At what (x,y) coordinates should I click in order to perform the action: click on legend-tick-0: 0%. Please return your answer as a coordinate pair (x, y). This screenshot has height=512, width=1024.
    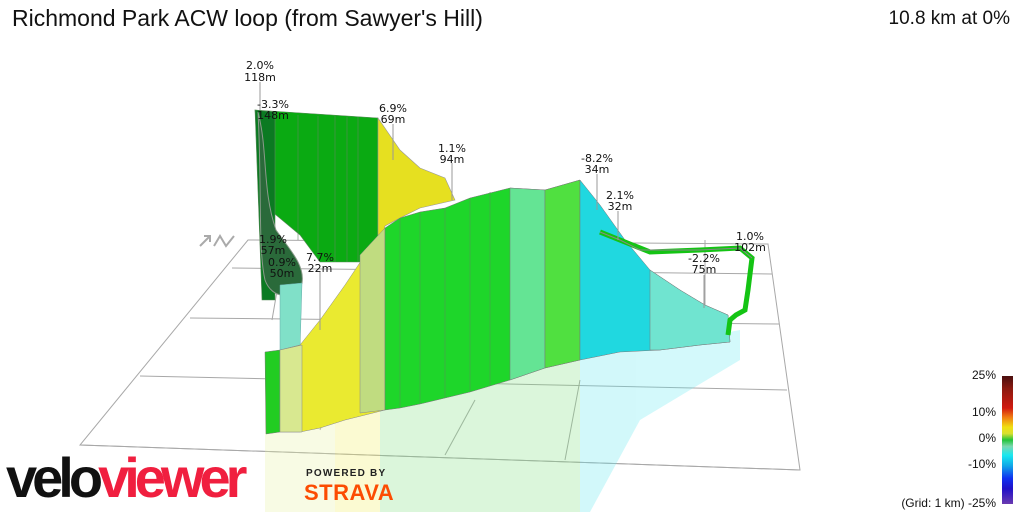
    Looking at the image, I should click on (987, 438).